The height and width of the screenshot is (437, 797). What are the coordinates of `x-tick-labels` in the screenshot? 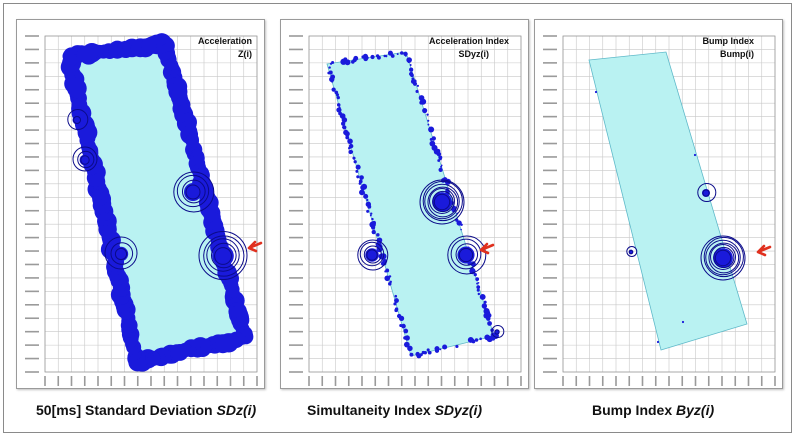 It's located at (669, 381).